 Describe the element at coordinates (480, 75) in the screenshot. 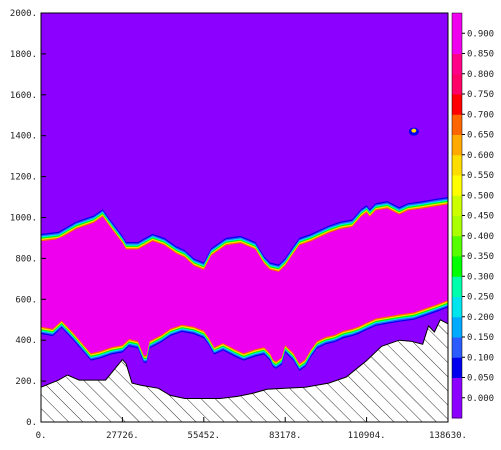

I see `colorbar-label: 0.800` at that location.